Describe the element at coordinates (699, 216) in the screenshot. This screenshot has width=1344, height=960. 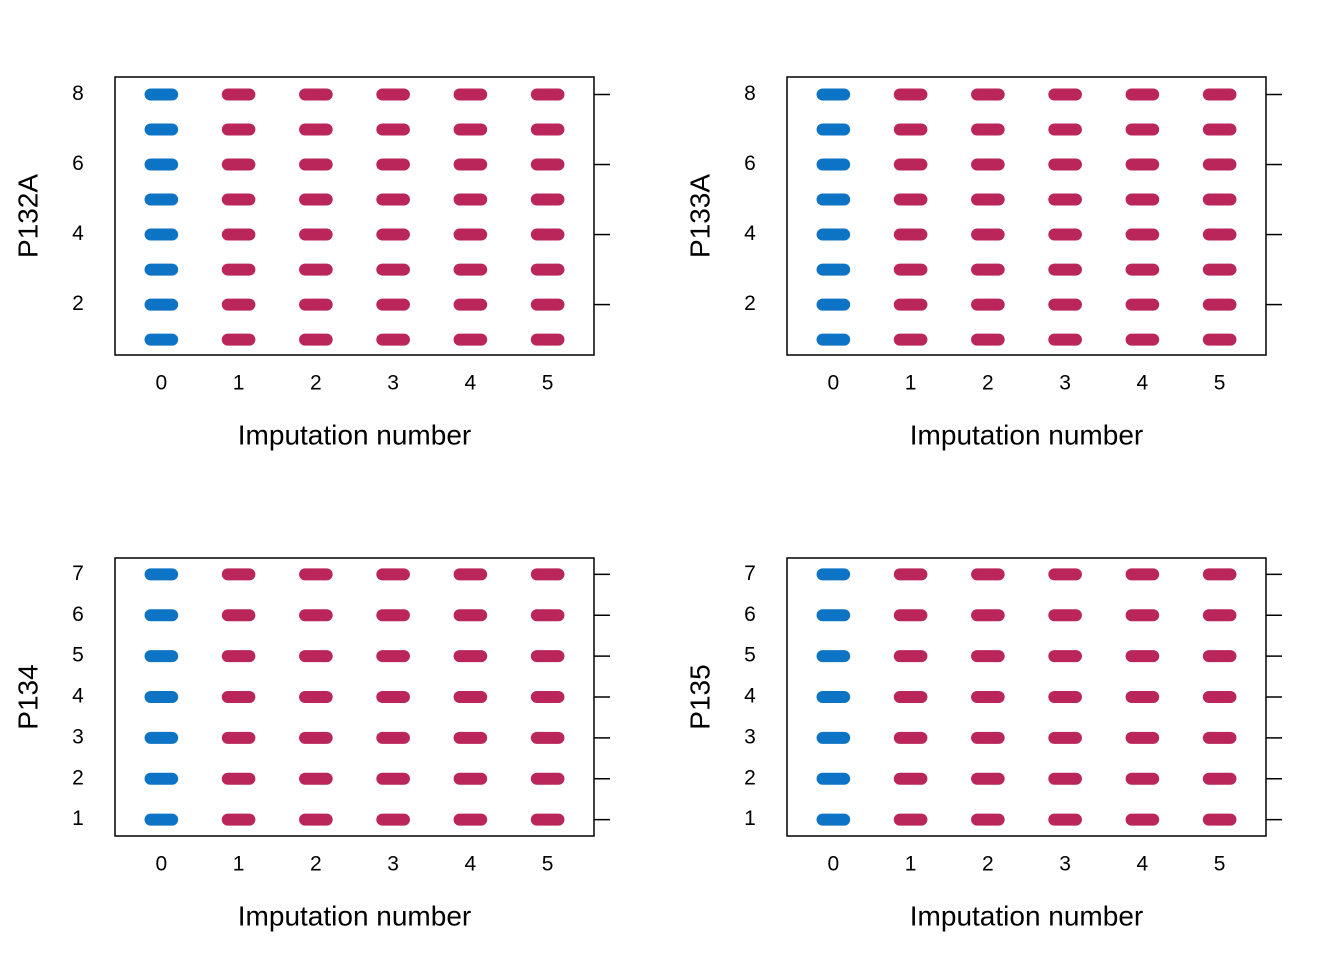
I see `y-axis-label: P133A` at that location.